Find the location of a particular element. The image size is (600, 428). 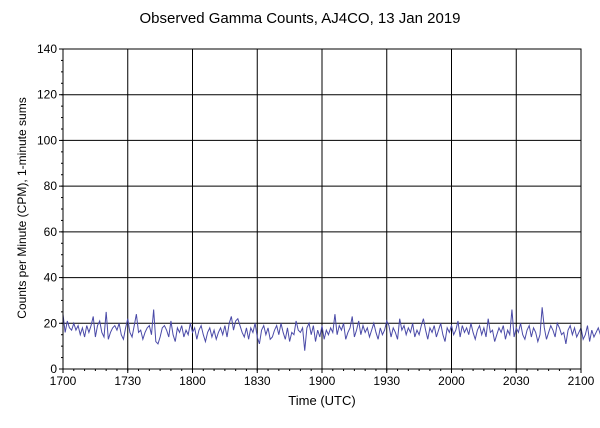

x-tick-label: 2000 is located at coordinates (451, 381).